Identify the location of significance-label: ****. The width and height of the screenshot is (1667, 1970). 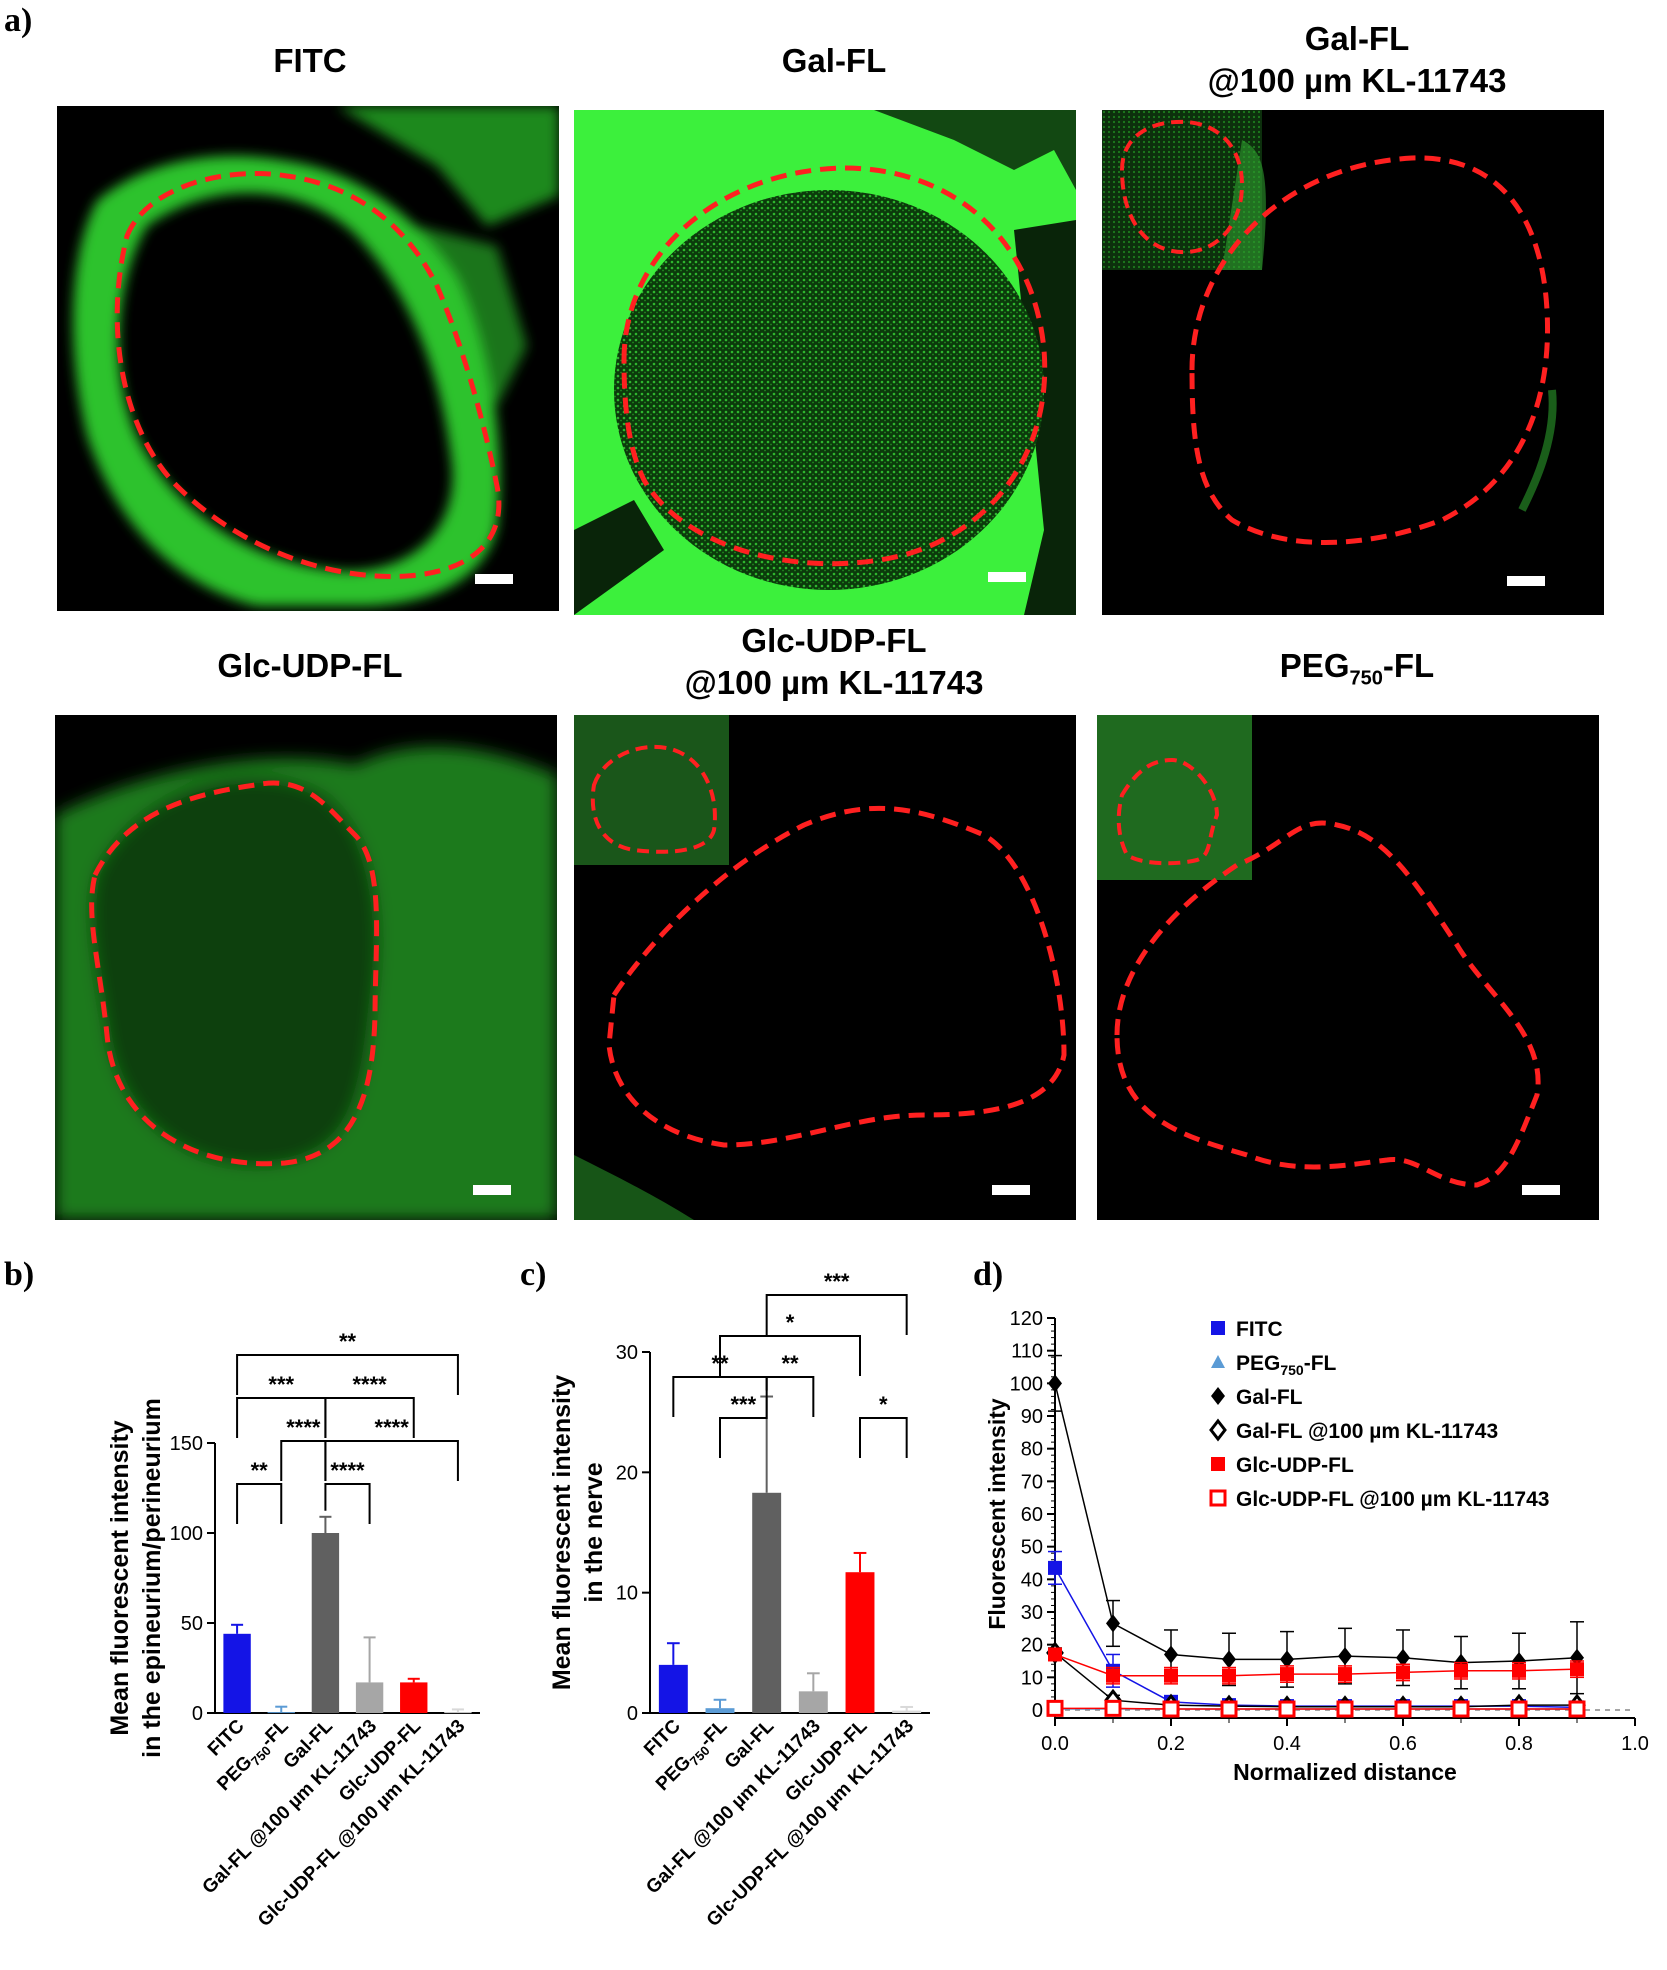
(369, 1384).